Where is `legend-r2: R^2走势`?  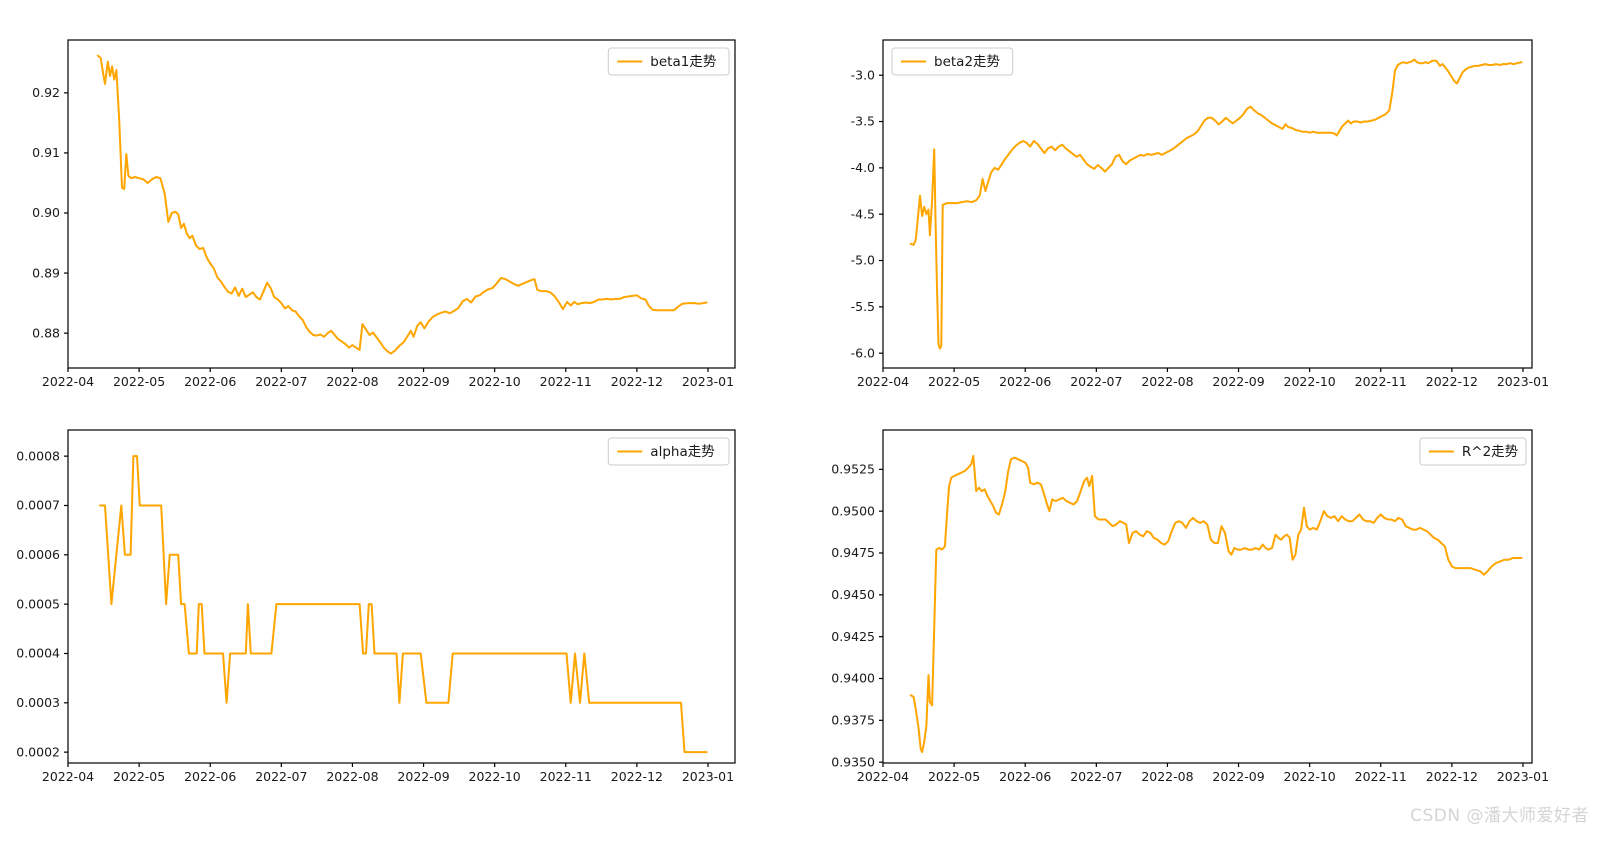
legend-r2: R^2走势 is located at coordinates (1473, 451).